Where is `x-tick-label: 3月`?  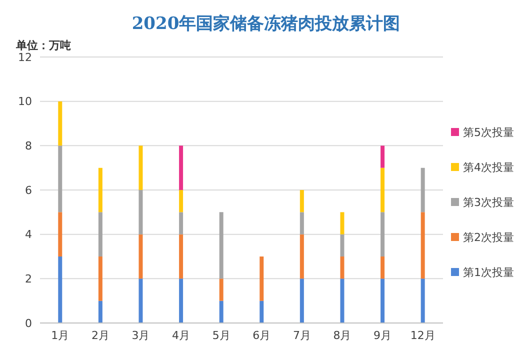
x-tick-label: 3月 is located at coordinates (141, 335).